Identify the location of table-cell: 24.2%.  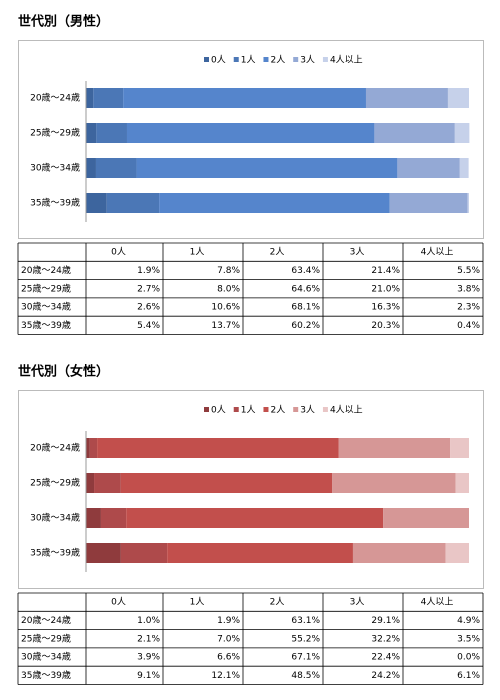
(385, 676).